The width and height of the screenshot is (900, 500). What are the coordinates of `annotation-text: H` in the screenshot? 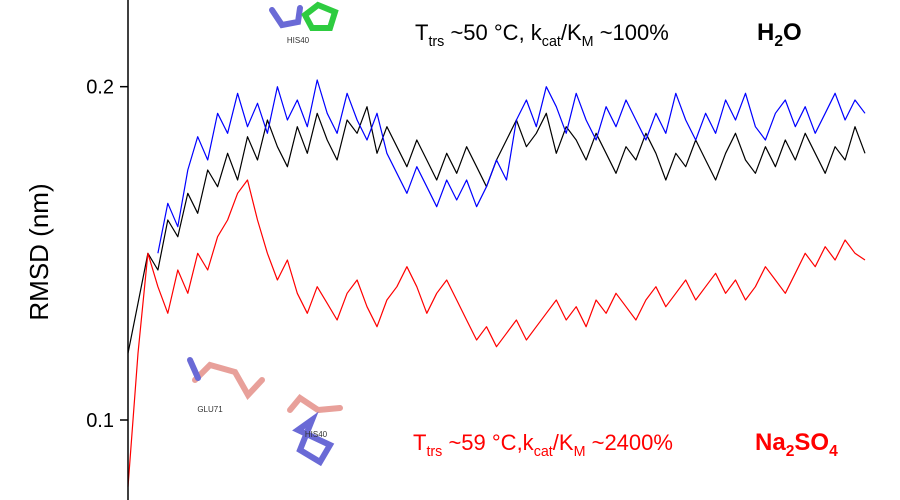 It's located at (765, 32).